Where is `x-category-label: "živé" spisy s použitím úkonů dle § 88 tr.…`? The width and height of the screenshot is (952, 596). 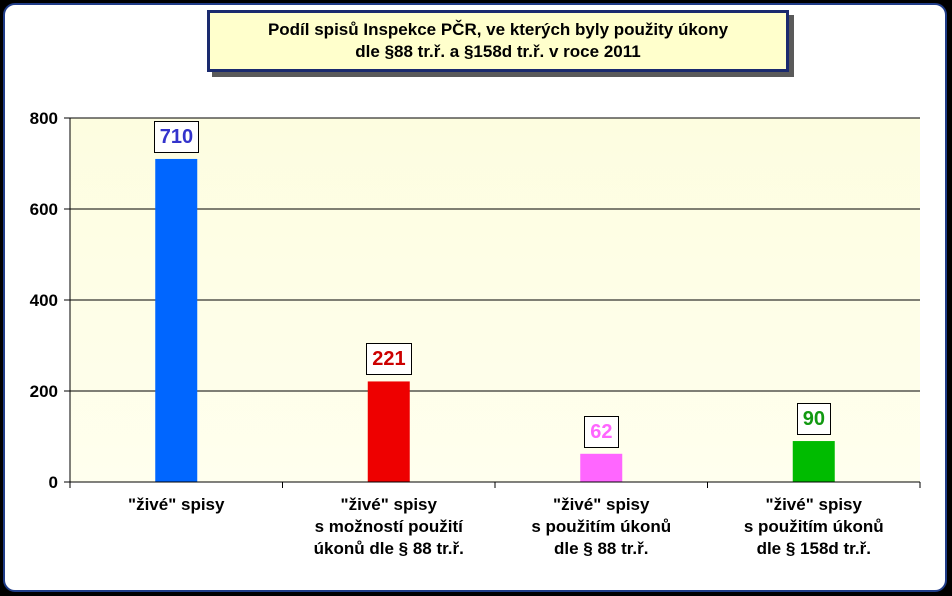
x-category-label: "živé" spisy s použitím úkonů dle § 88 tr.… is located at coordinates (601, 527).